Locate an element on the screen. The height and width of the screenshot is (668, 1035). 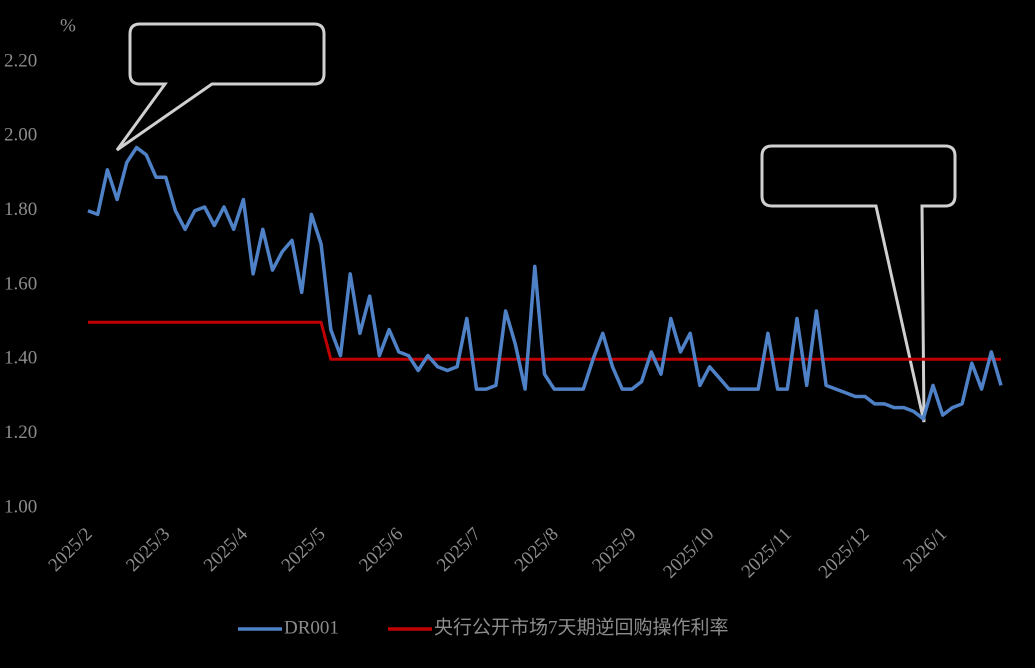
y-tick-label: 2.00 is located at coordinates (20, 135).